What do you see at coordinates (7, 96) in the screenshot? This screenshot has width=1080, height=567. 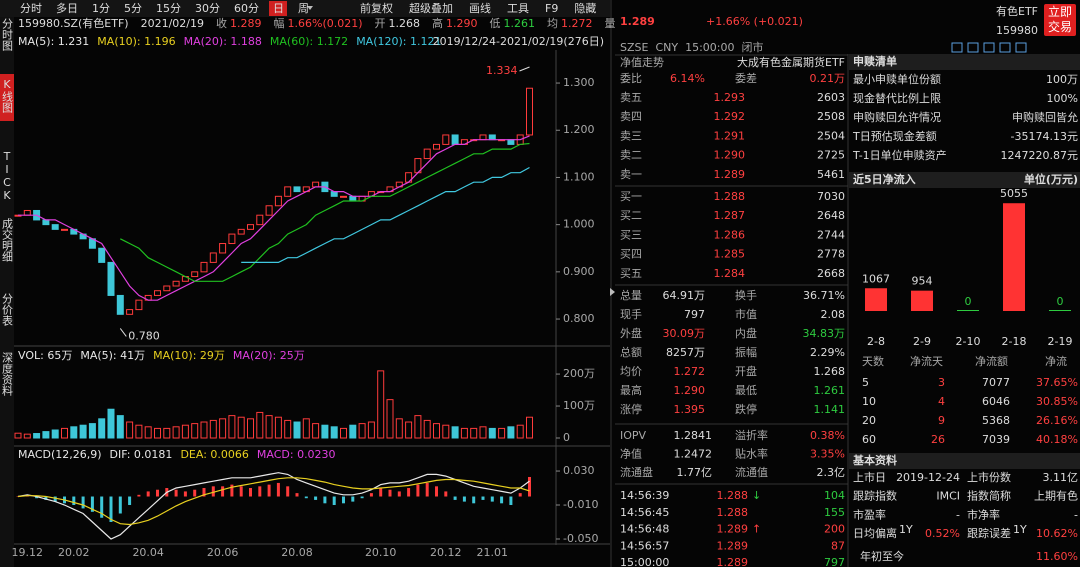 I see `side-tab: K线图` at bounding box center [7, 96].